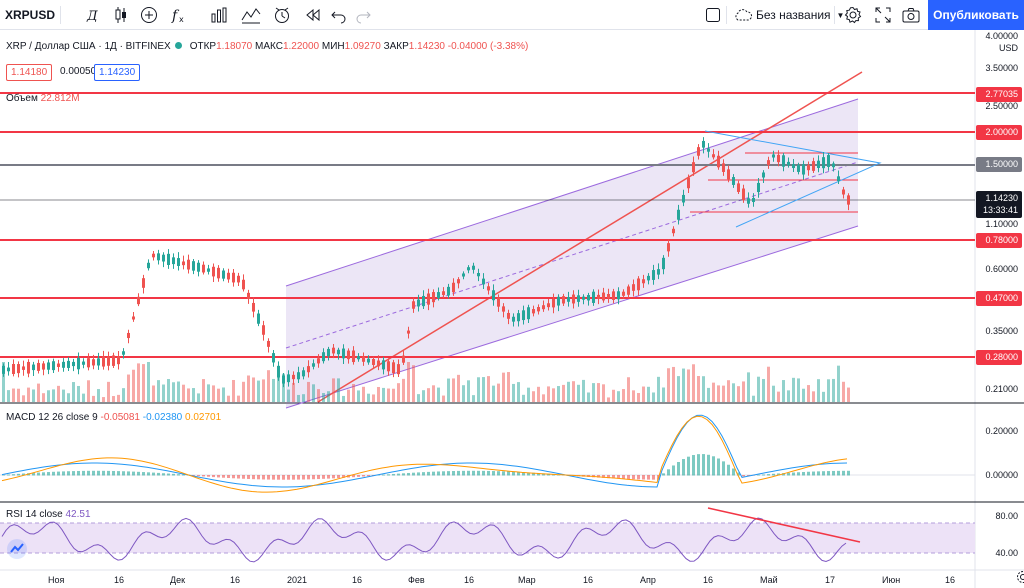 This screenshot has height=588, width=1024. I want to click on undo-icon, so click(339, 15).